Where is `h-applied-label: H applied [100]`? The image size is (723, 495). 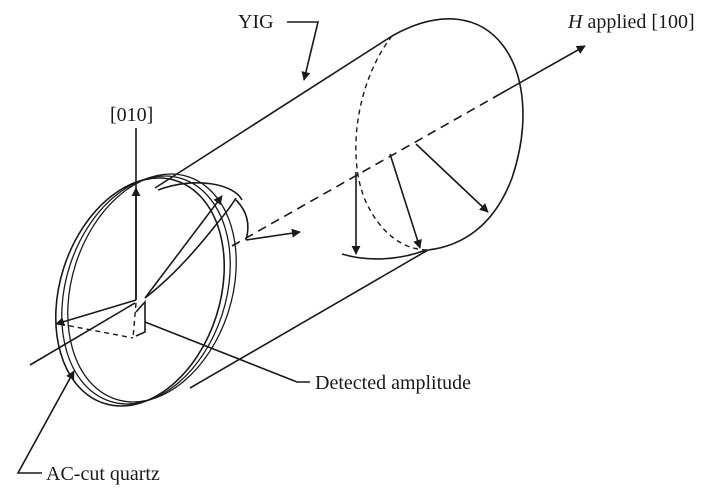
h-applied-label: H applied [100] is located at coordinates (631, 22).